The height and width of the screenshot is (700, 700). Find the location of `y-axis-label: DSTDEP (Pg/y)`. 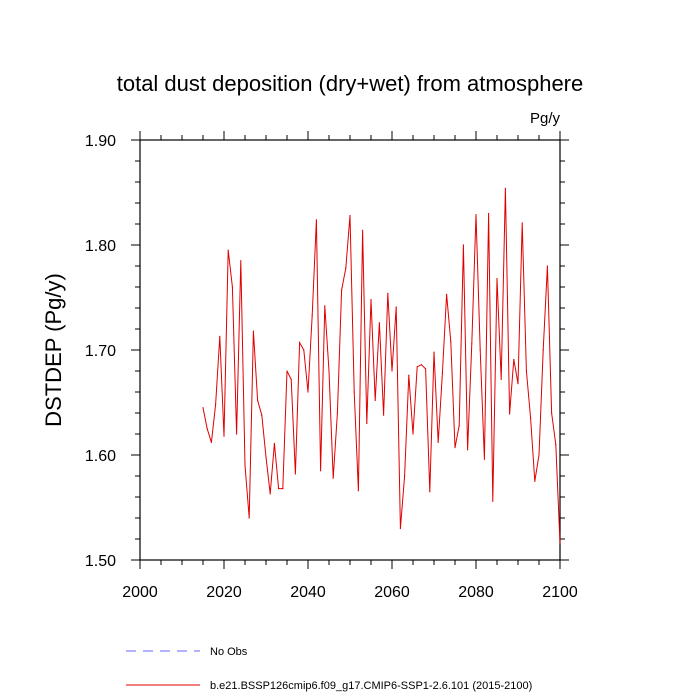

y-axis-label: DSTDEP (Pg/y) is located at coordinates (53, 350).